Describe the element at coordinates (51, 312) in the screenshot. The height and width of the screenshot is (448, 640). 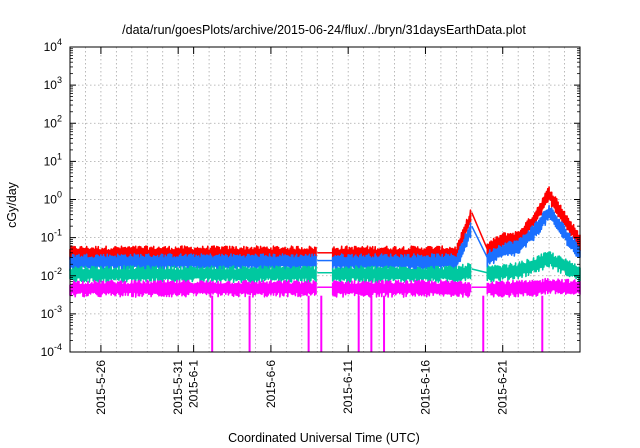
I see `y-tick-label: 10⁻³` at that location.